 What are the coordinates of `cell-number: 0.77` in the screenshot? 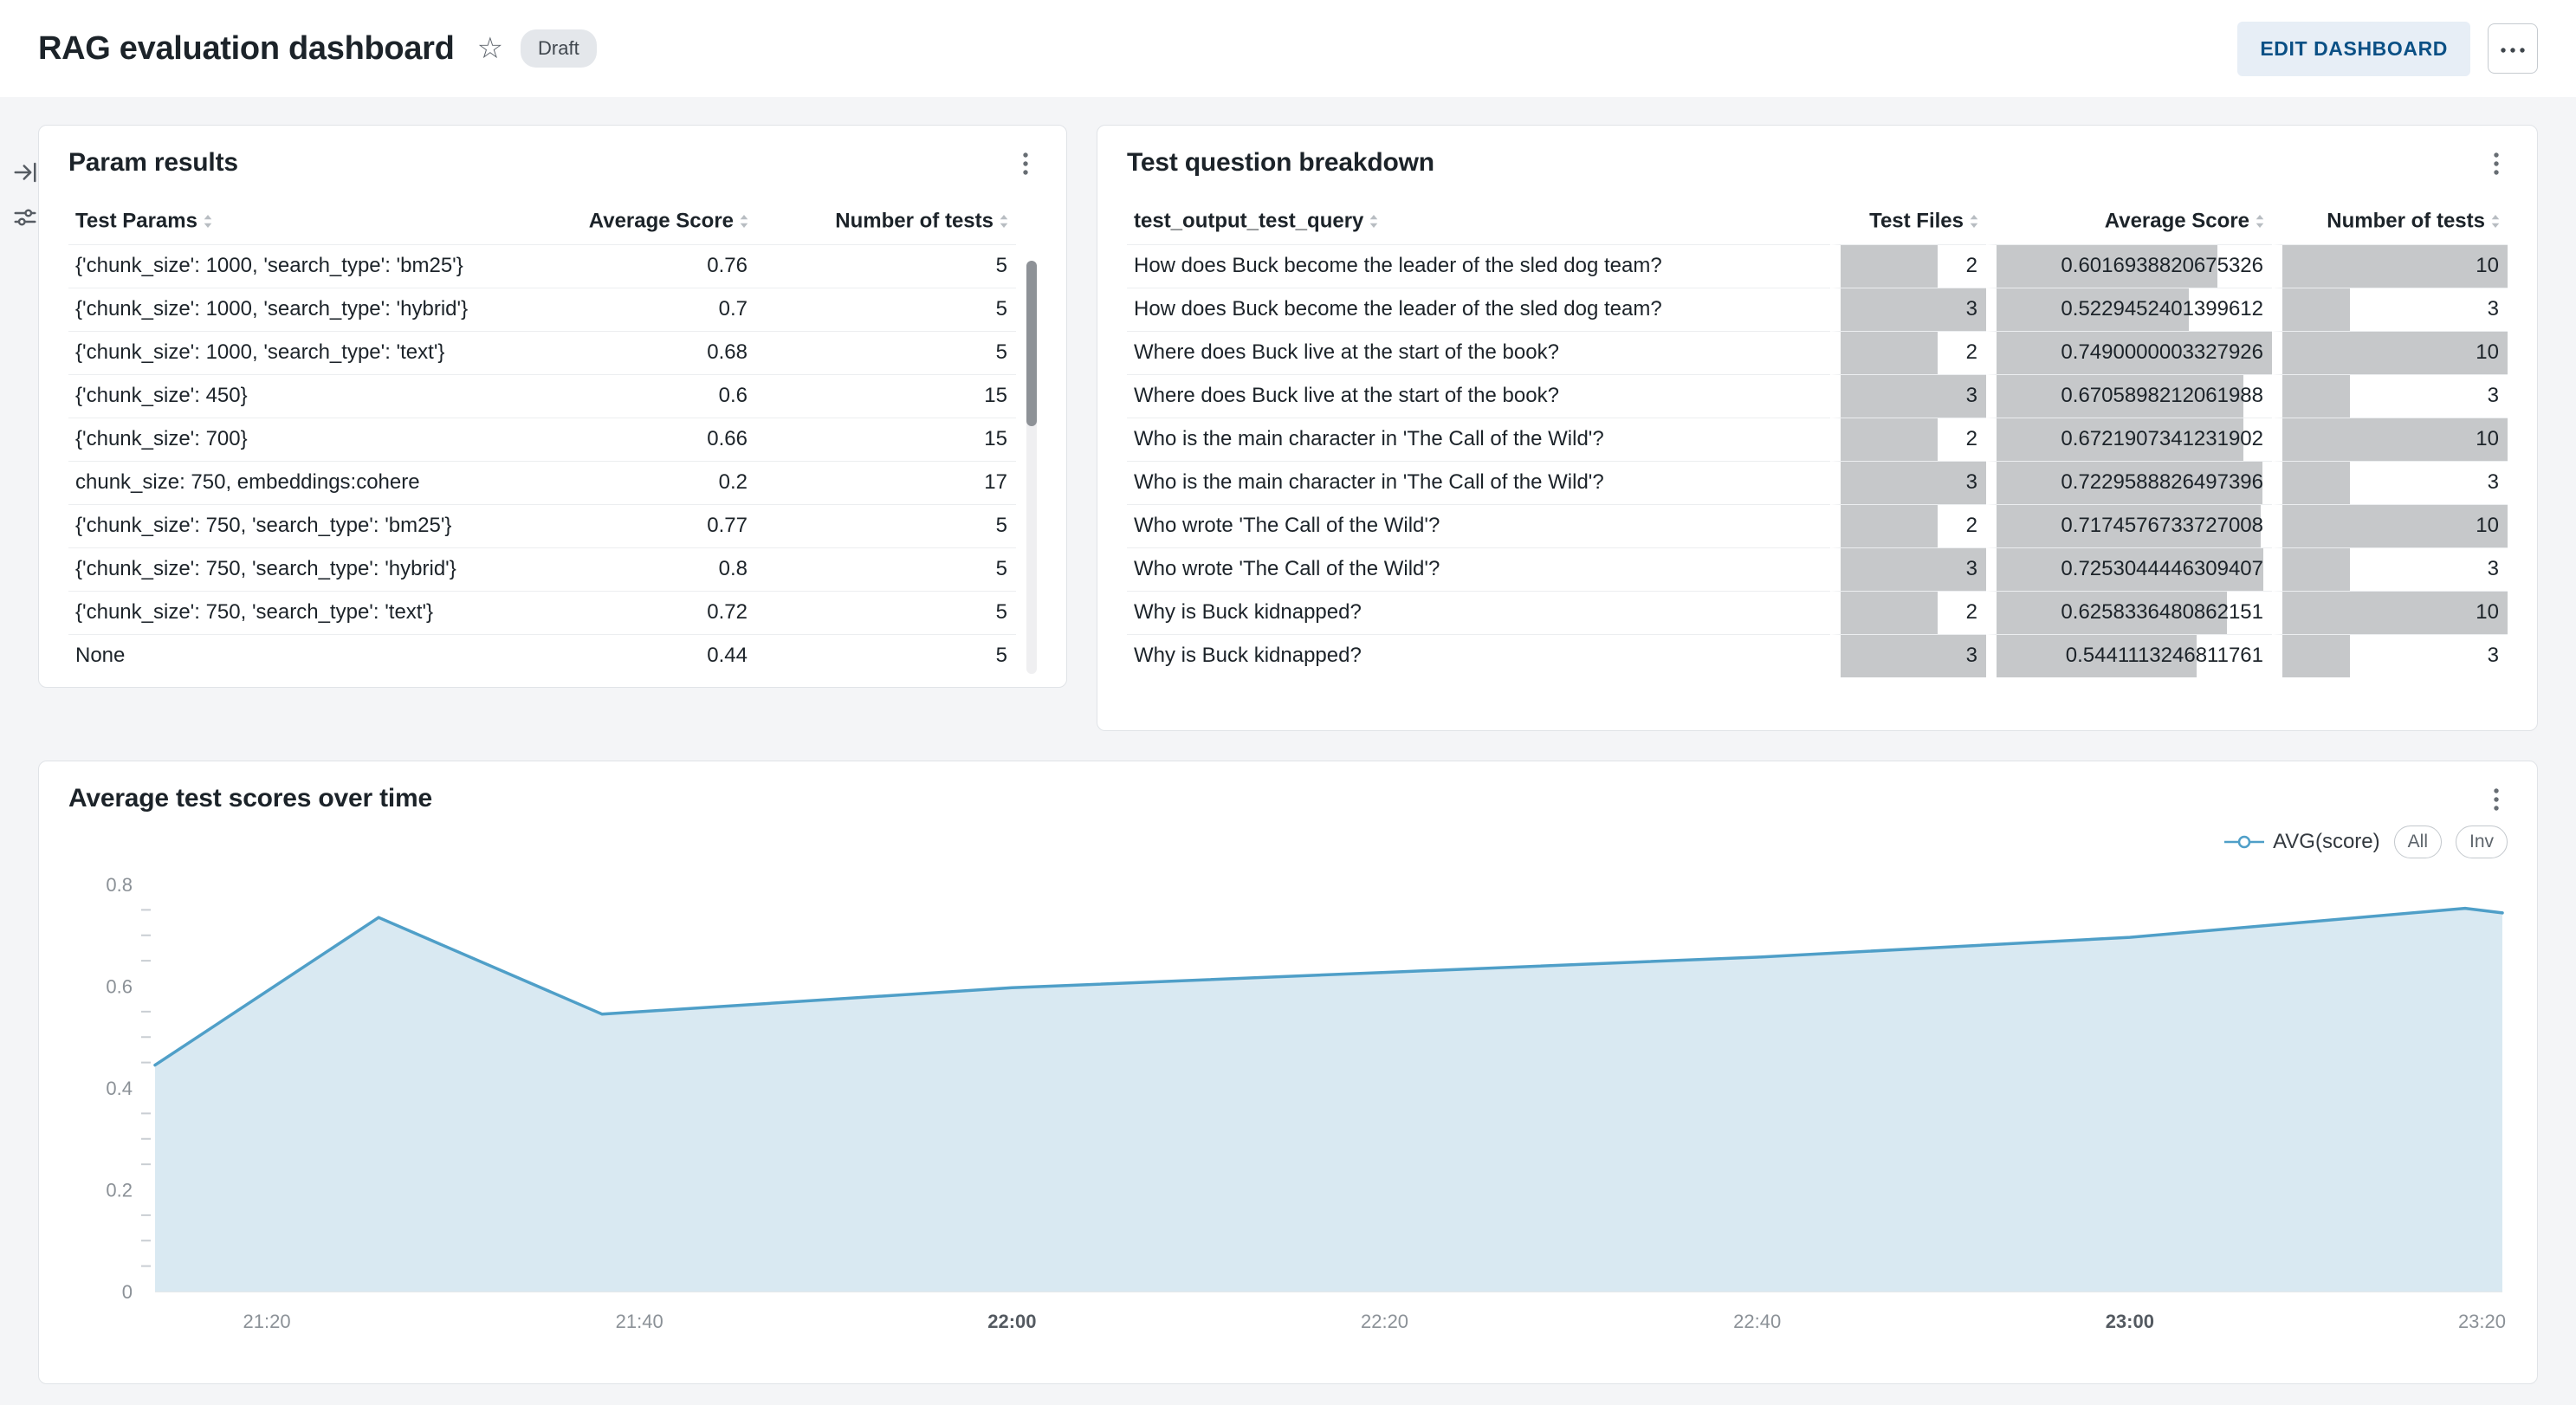 It's located at (648, 525).